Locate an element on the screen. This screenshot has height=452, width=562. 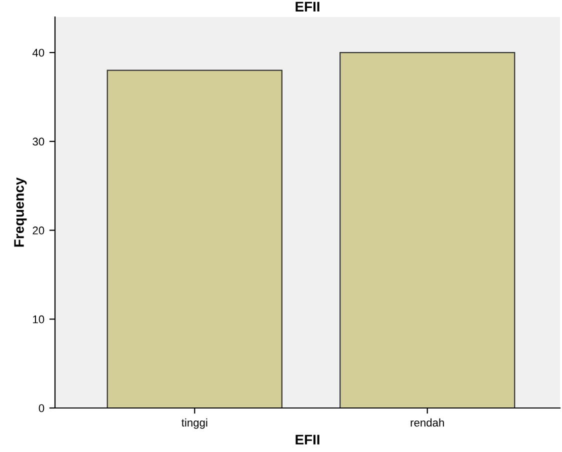
y-tick-label: 10 is located at coordinates (38, 319).